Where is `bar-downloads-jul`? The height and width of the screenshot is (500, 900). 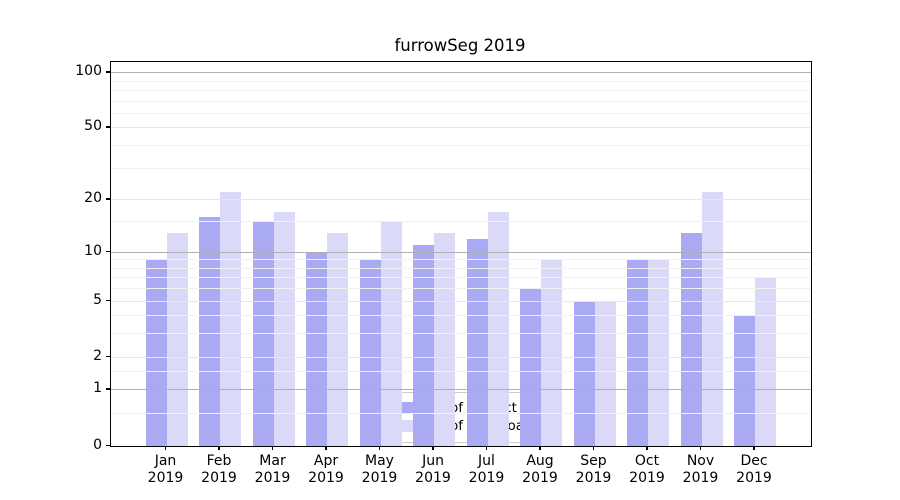 bar-downloads-jul is located at coordinates (498, 329).